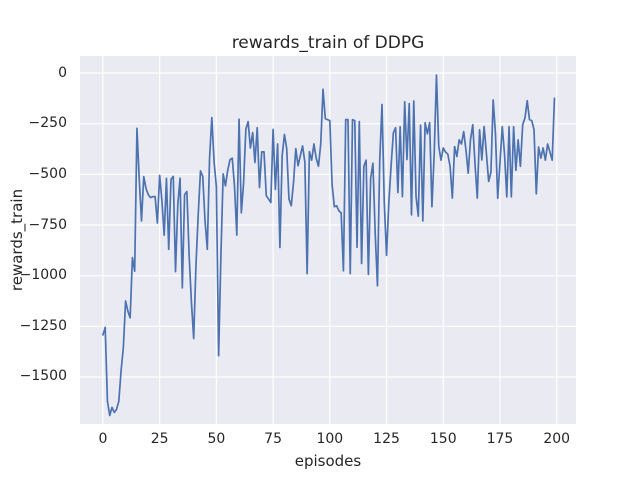  Describe the element at coordinates (43, 325) in the screenshot. I see `y-tick-label: −1250` at that location.